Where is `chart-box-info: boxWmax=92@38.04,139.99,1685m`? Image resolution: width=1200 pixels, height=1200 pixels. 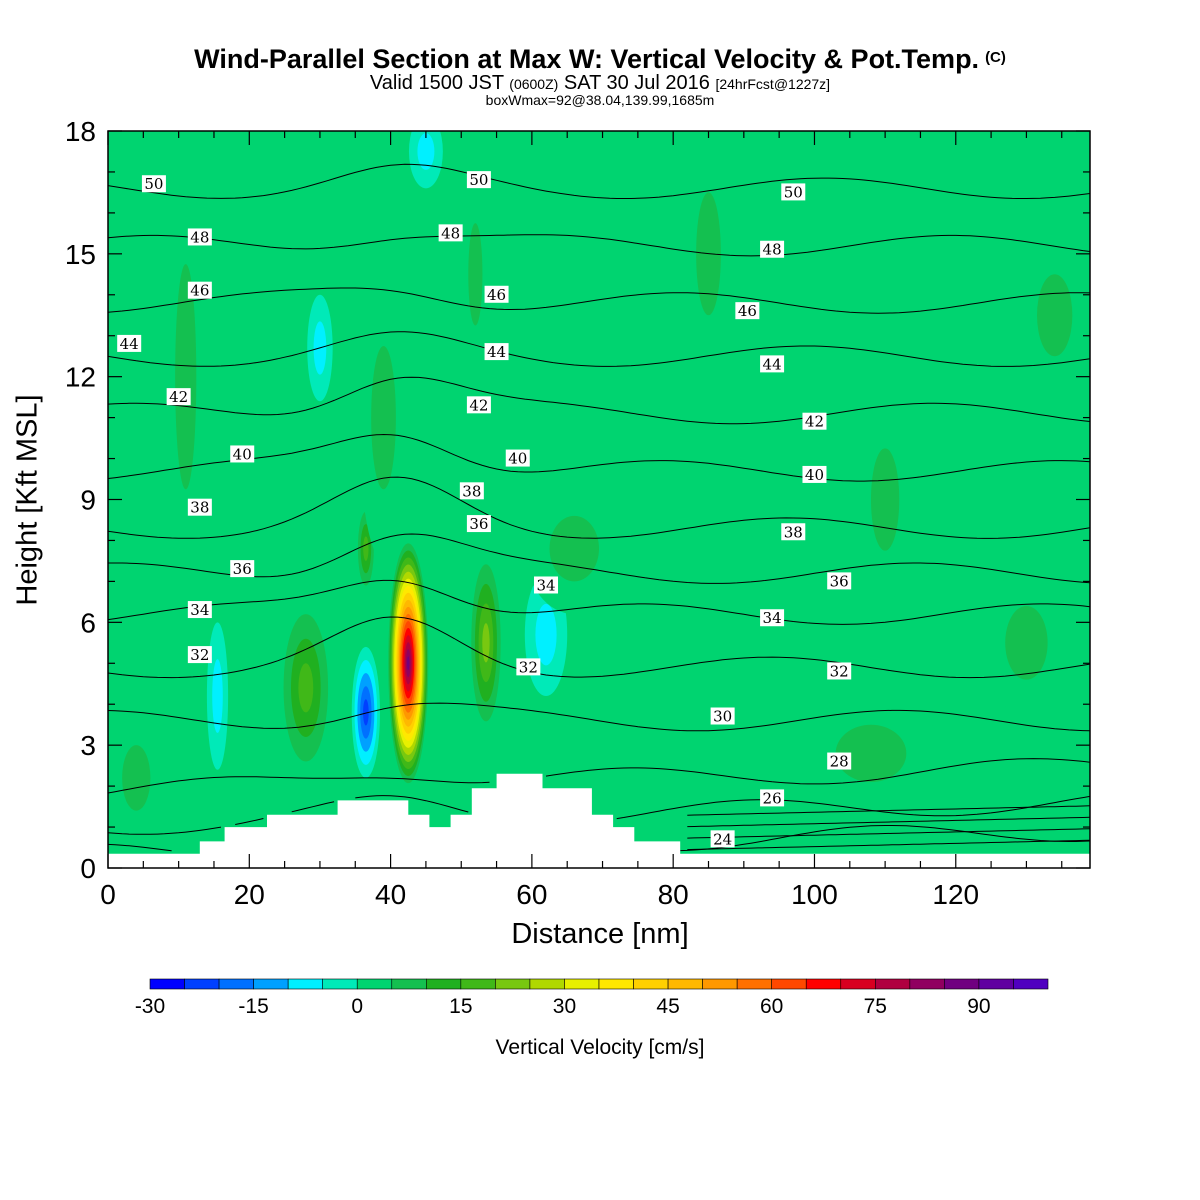
chart-box-info: boxWmax=92@38.04,139.99,1685m is located at coordinates (600, 100).